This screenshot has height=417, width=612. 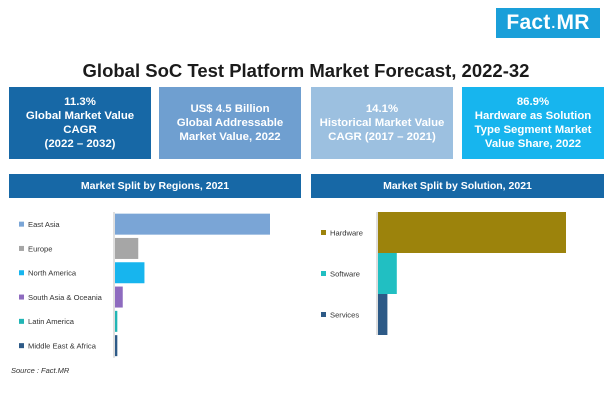 I want to click on kpi-label-line: (2022 – 2032), so click(x=80, y=144).